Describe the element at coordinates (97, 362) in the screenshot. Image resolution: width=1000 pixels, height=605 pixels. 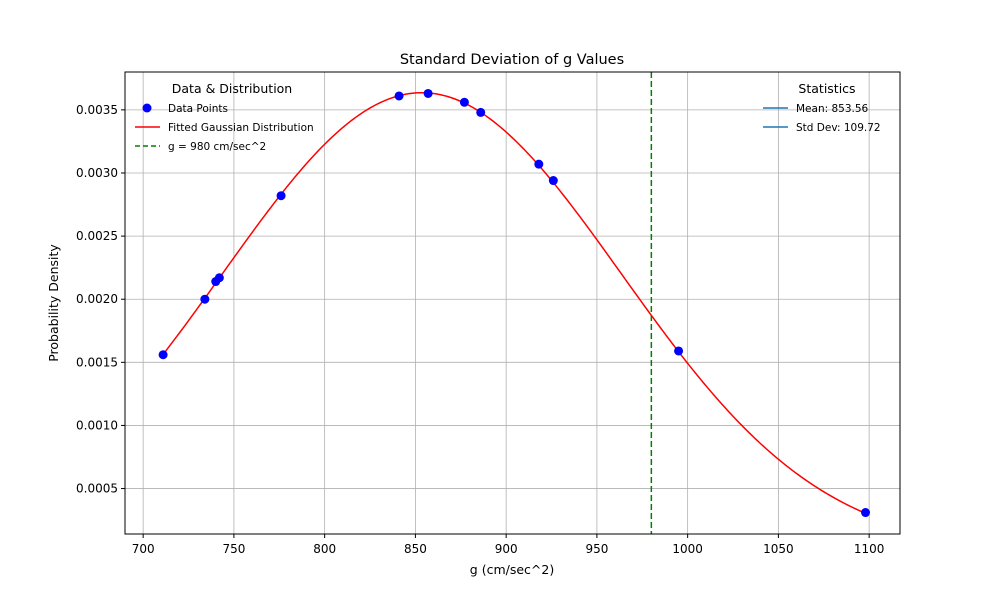
I see `y-tick-label: 0.0015` at that location.